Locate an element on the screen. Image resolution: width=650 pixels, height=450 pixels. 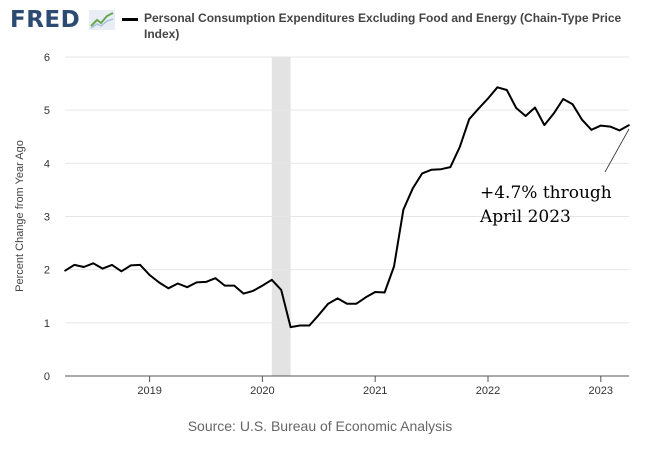
legend-swatch is located at coordinates (130, 19).